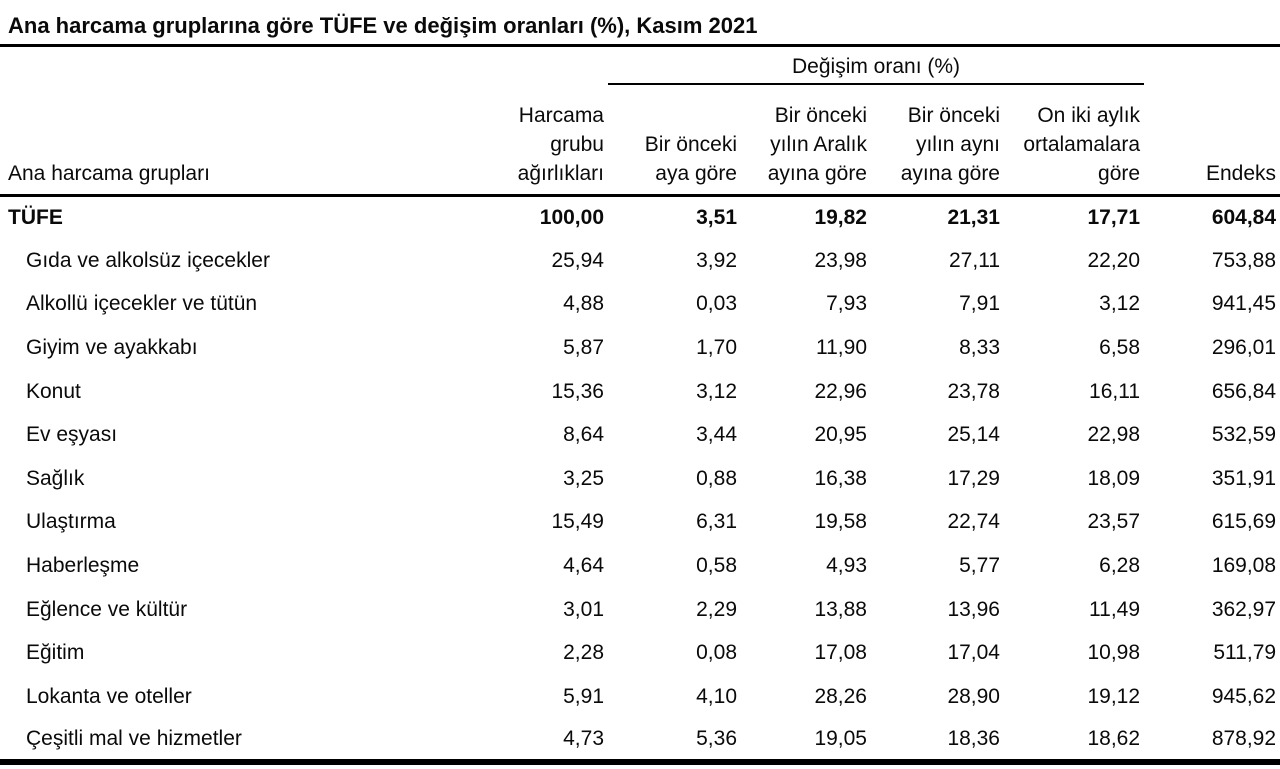 The width and height of the screenshot is (1280, 769). What do you see at coordinates (71, 522) in the screenshot?
I see `row-label: Ulaştırma` at bounding box center [71, 522].